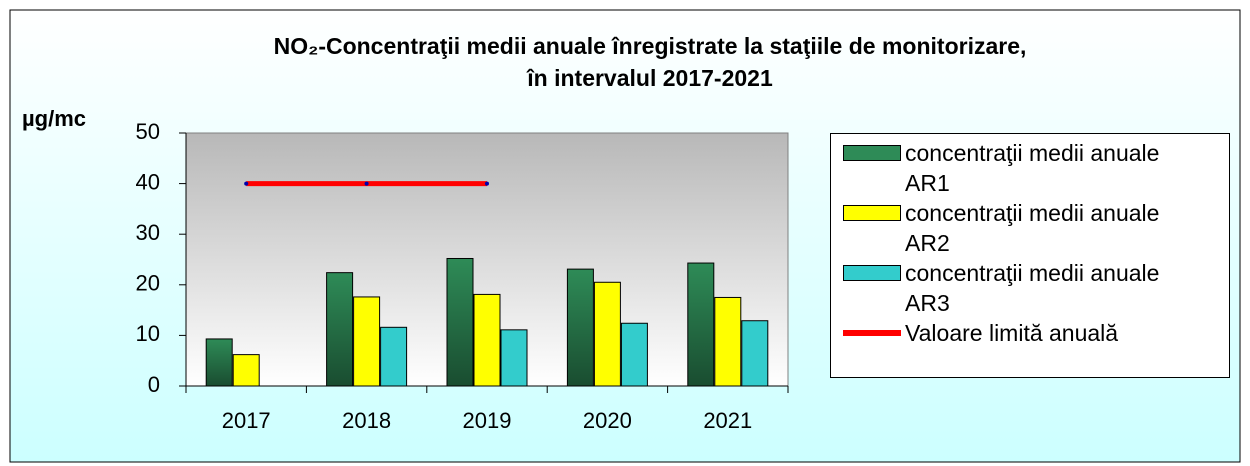  Describe the element at coordinates (148, 283) in the screenshot. I see `y-tick-label: 20` at that location.